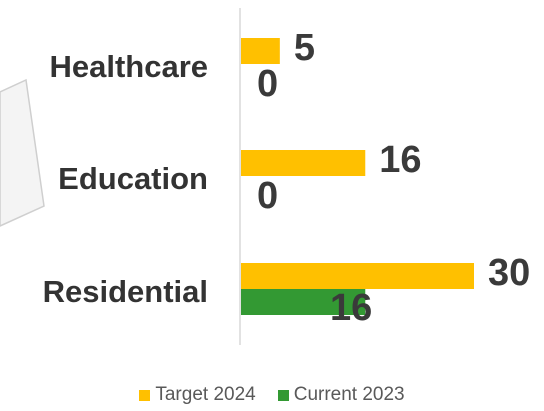  I want to click on data-label-target: 16, so click(400, 160).